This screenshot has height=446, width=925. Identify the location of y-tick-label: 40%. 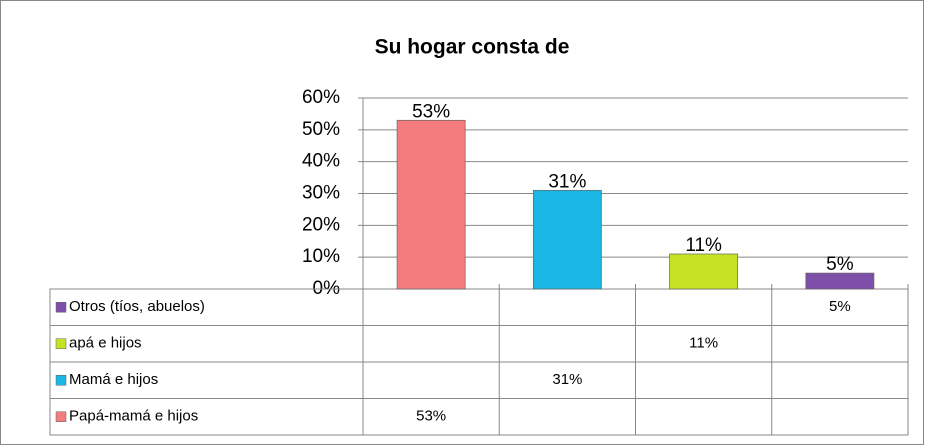
(321, 161).